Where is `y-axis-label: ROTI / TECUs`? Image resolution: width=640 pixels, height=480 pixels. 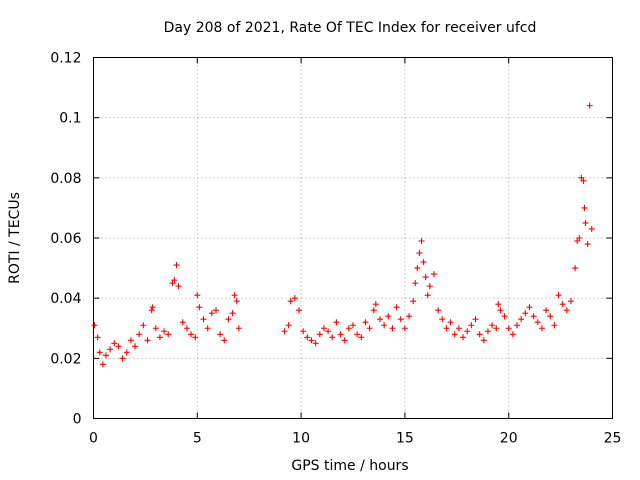 y-axis-label: ROTI / TECUs is located at coordinates (15, 238).